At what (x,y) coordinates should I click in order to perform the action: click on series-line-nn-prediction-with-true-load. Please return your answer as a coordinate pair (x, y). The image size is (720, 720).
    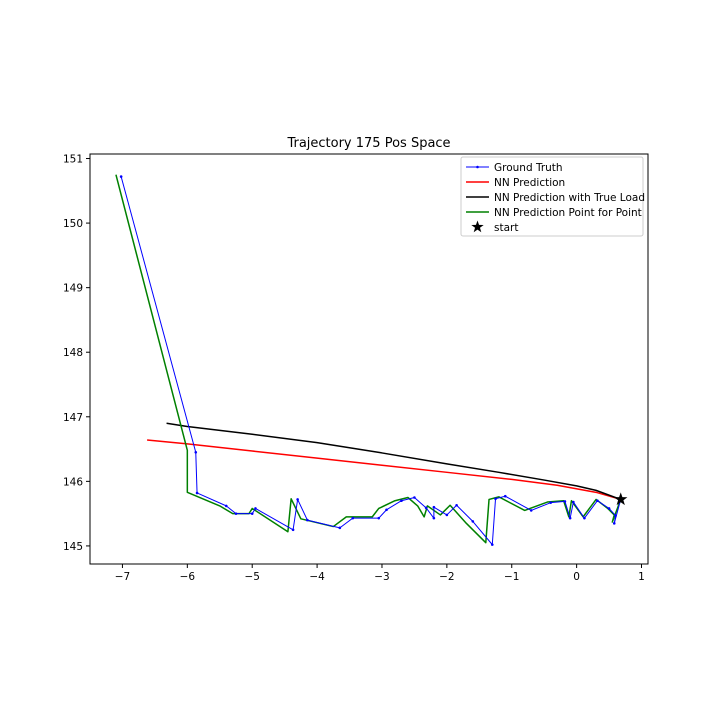
    Looking at the image, I should click on (394, 461).